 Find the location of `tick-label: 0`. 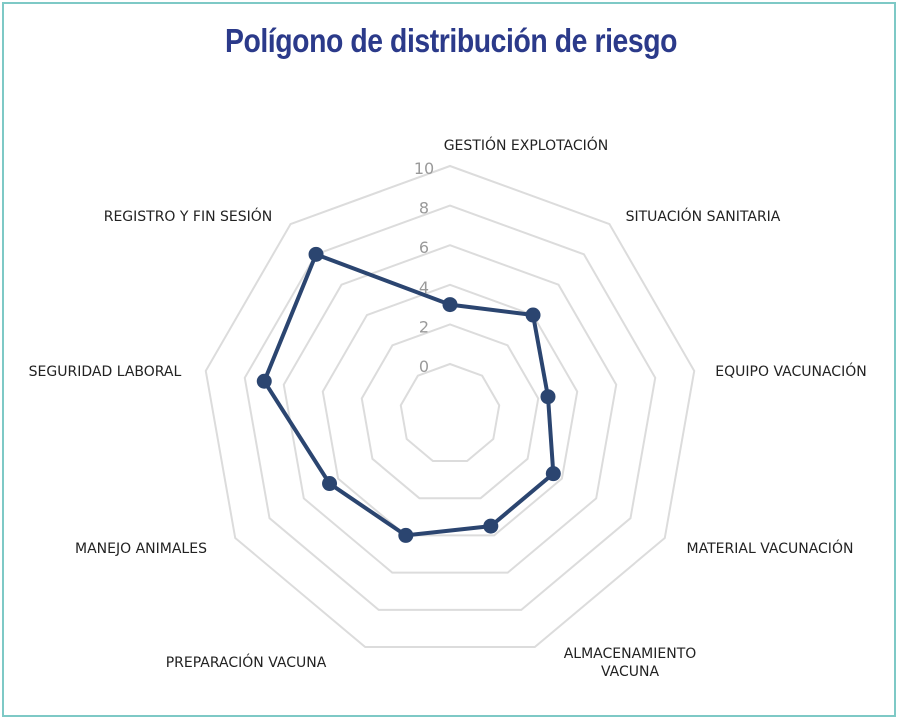

tick-label: 0 is located at coordinates (424, 366).